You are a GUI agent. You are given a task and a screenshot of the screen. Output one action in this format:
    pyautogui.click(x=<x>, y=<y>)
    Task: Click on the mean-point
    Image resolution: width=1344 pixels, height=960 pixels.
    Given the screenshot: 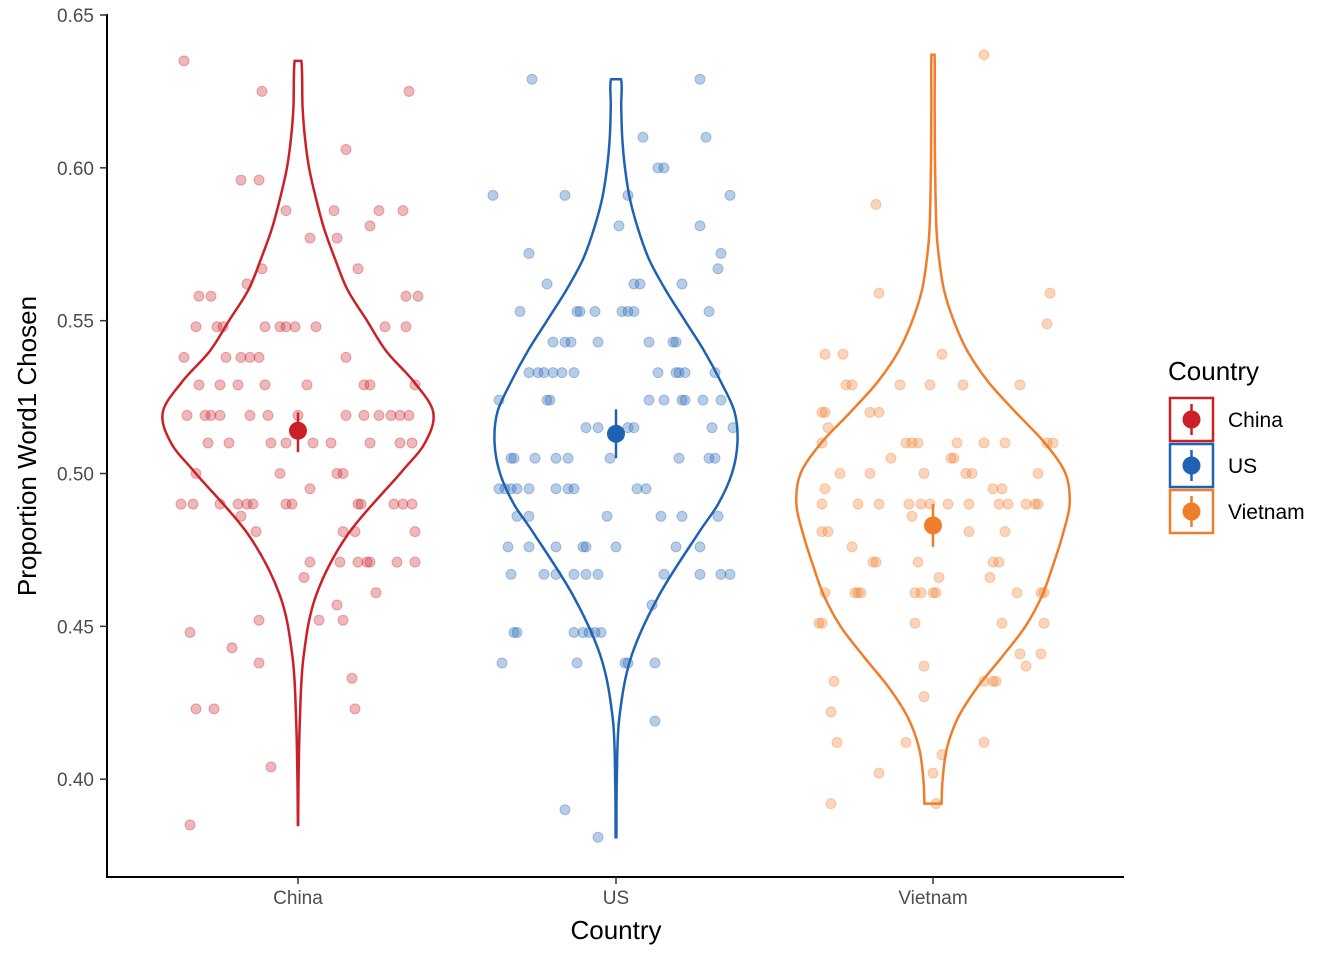 What is the action you would take?
    pyautogui.click(x=298, y=430)
    